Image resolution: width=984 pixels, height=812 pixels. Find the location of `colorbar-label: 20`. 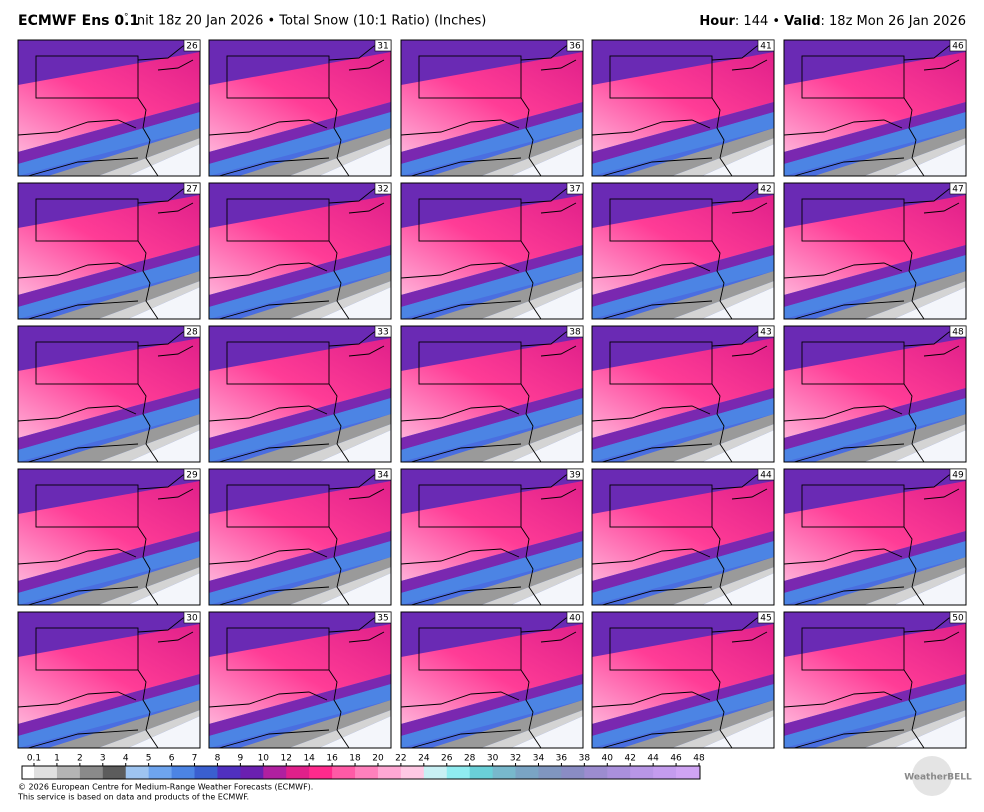

colorbar-label: 20 is located at coordinates (378, 759).